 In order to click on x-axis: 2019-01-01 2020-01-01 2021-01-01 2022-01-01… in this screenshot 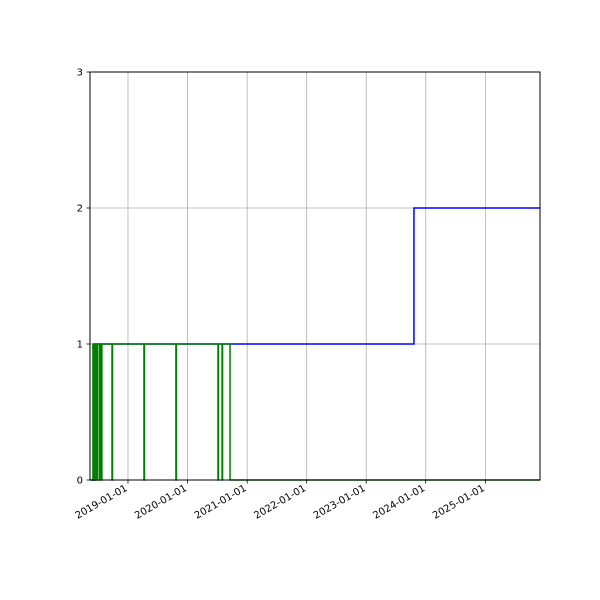, I will do `click(280, 501)`.